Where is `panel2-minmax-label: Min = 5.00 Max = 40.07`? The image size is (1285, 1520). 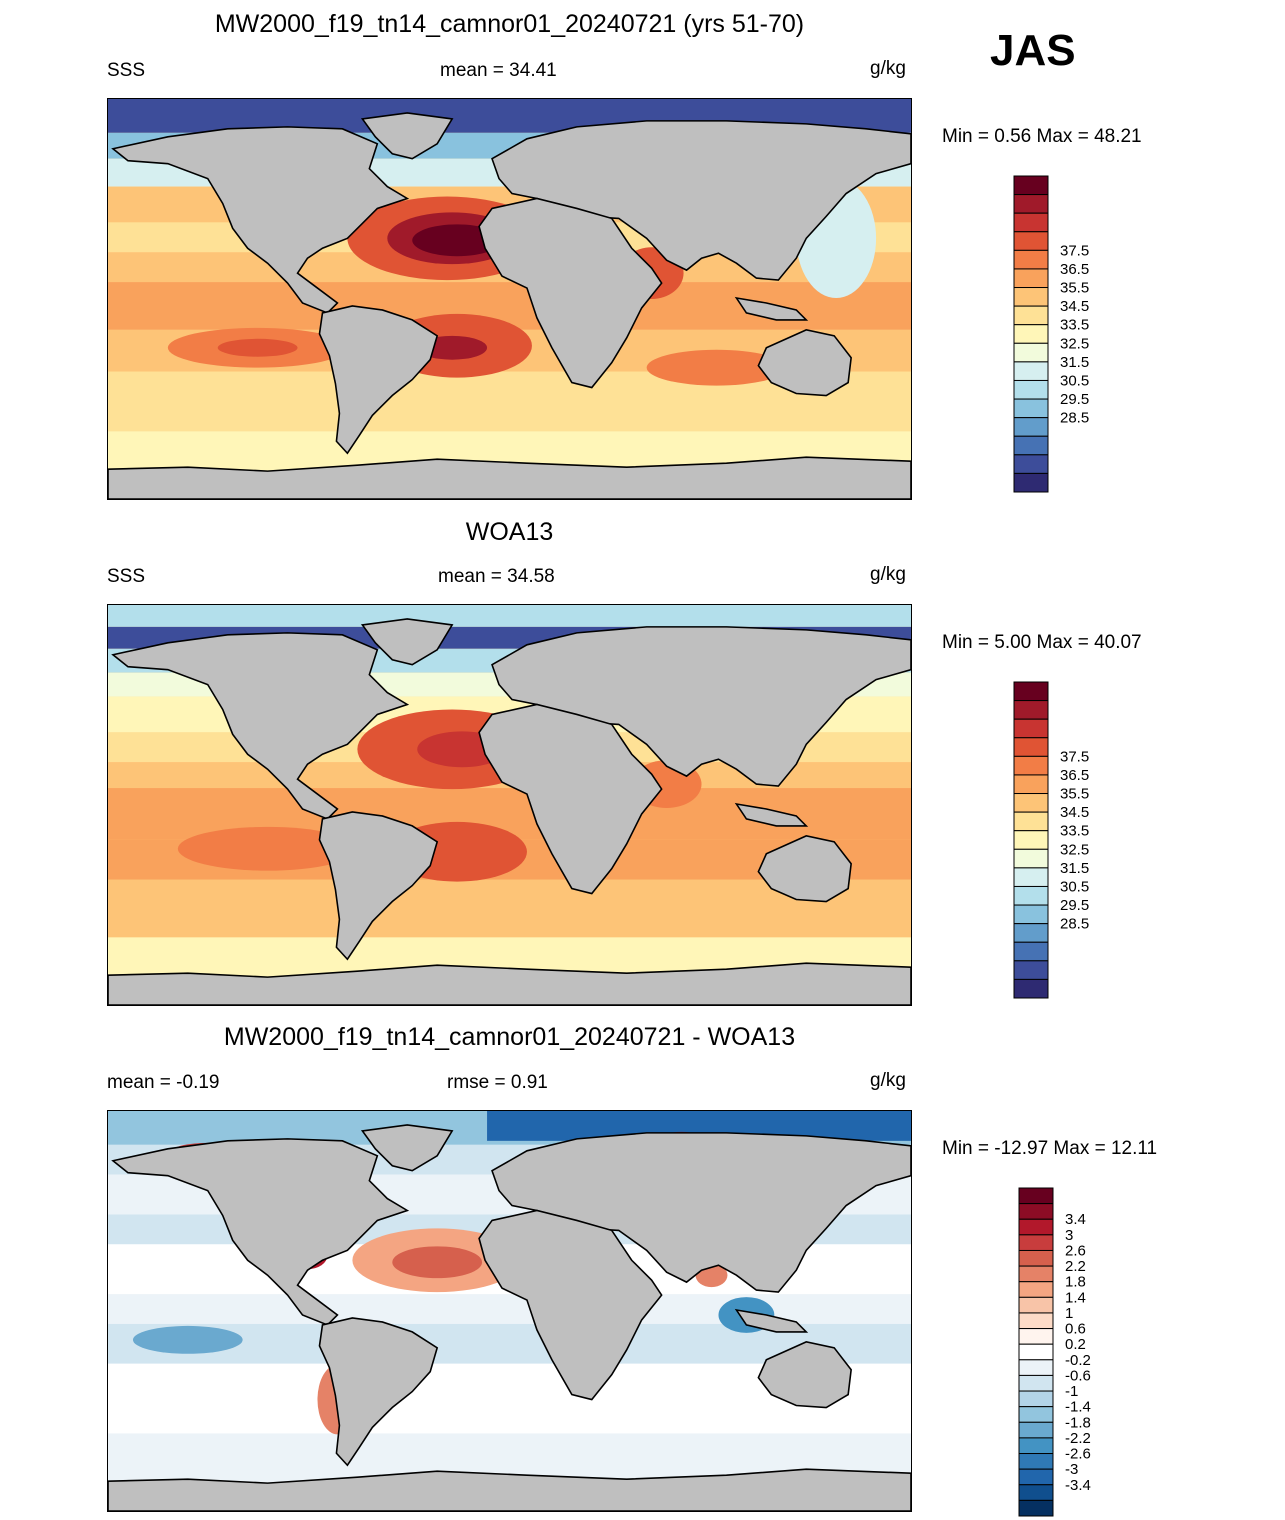
panel2-minmax-label: Min = 5.00 Max = 40.07 is located at coordinates (1042, 642).